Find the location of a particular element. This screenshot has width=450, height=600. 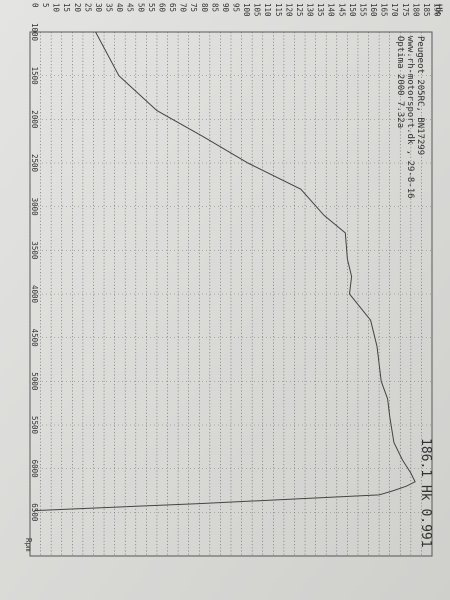

header-line: www.rh-motorsport.dk , 29-8-16 is located at coordinates (410, 117).